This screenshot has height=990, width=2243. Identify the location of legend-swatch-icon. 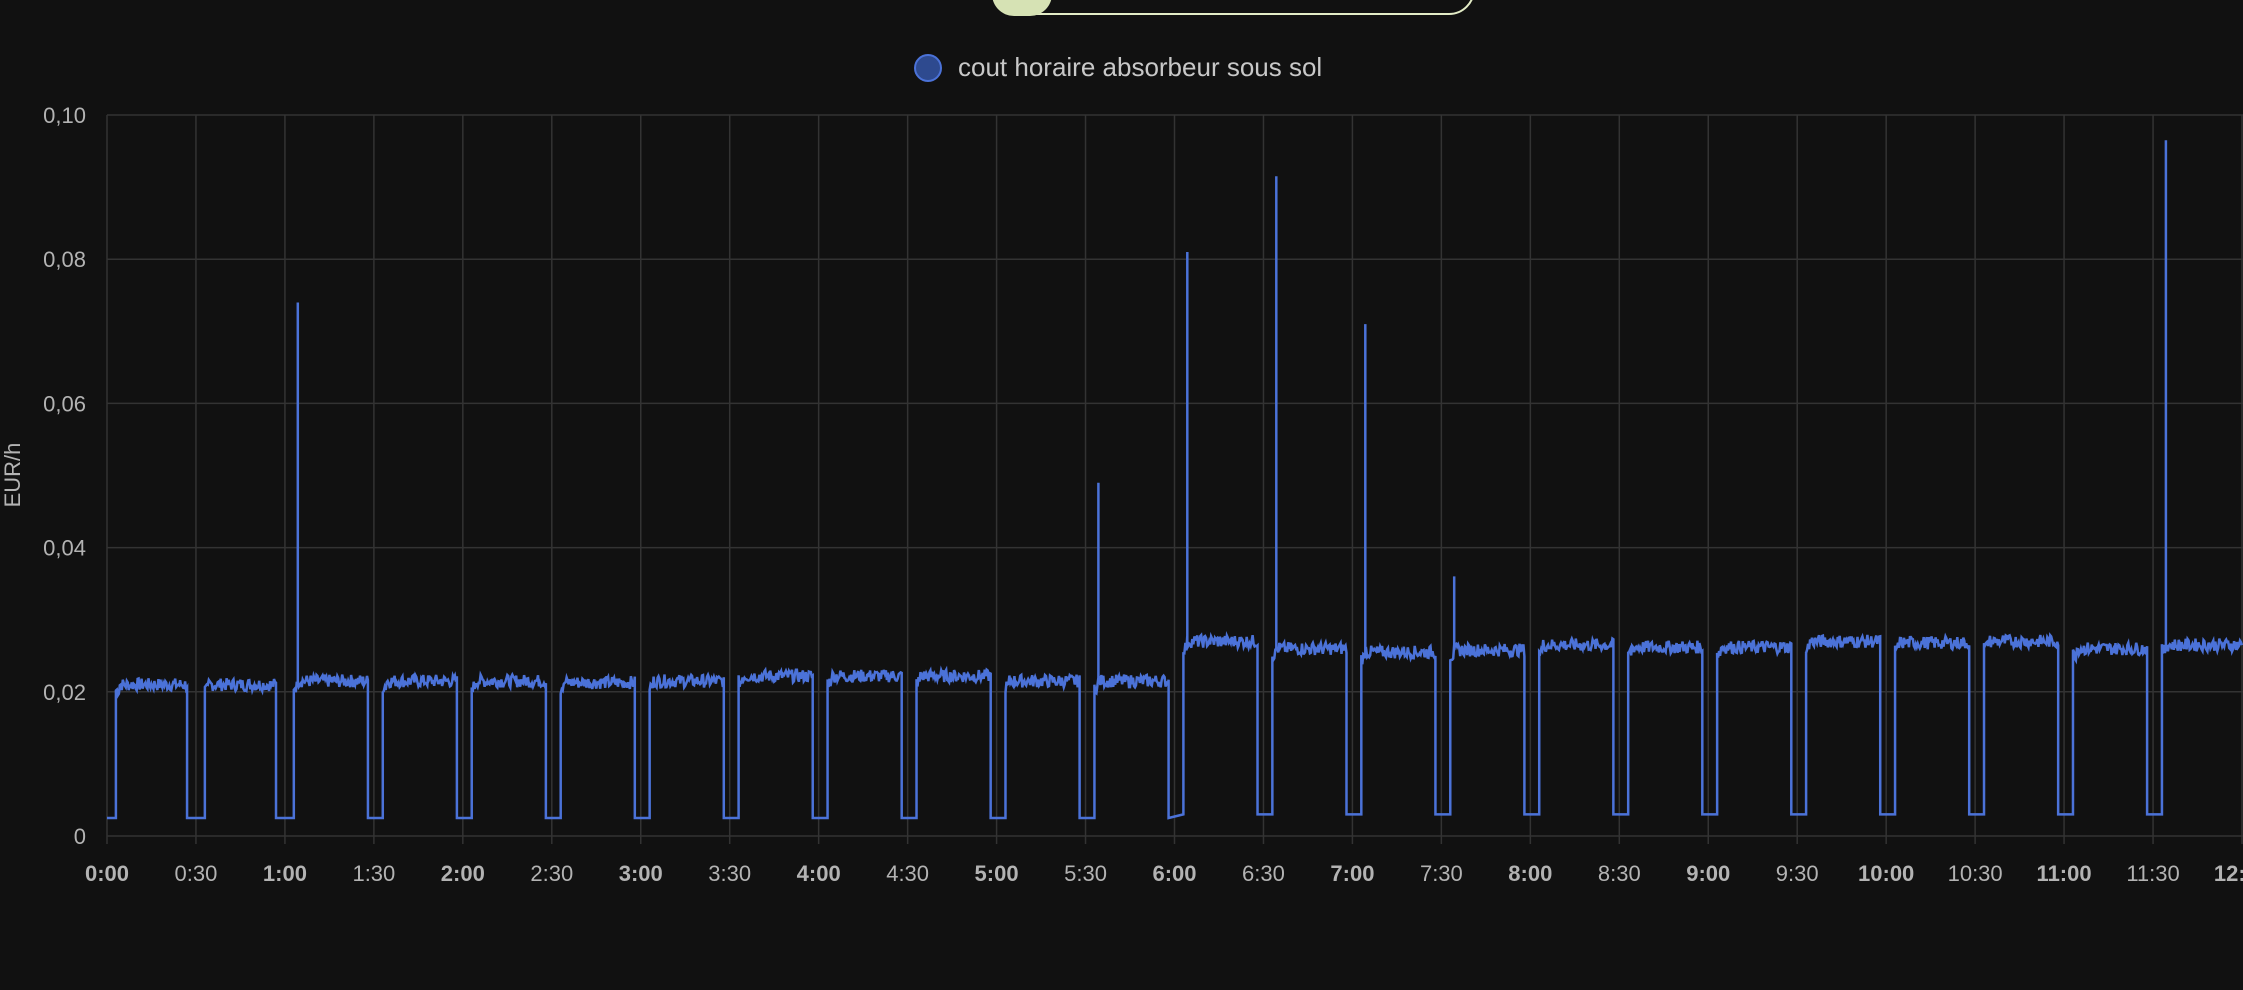
(928, 67).